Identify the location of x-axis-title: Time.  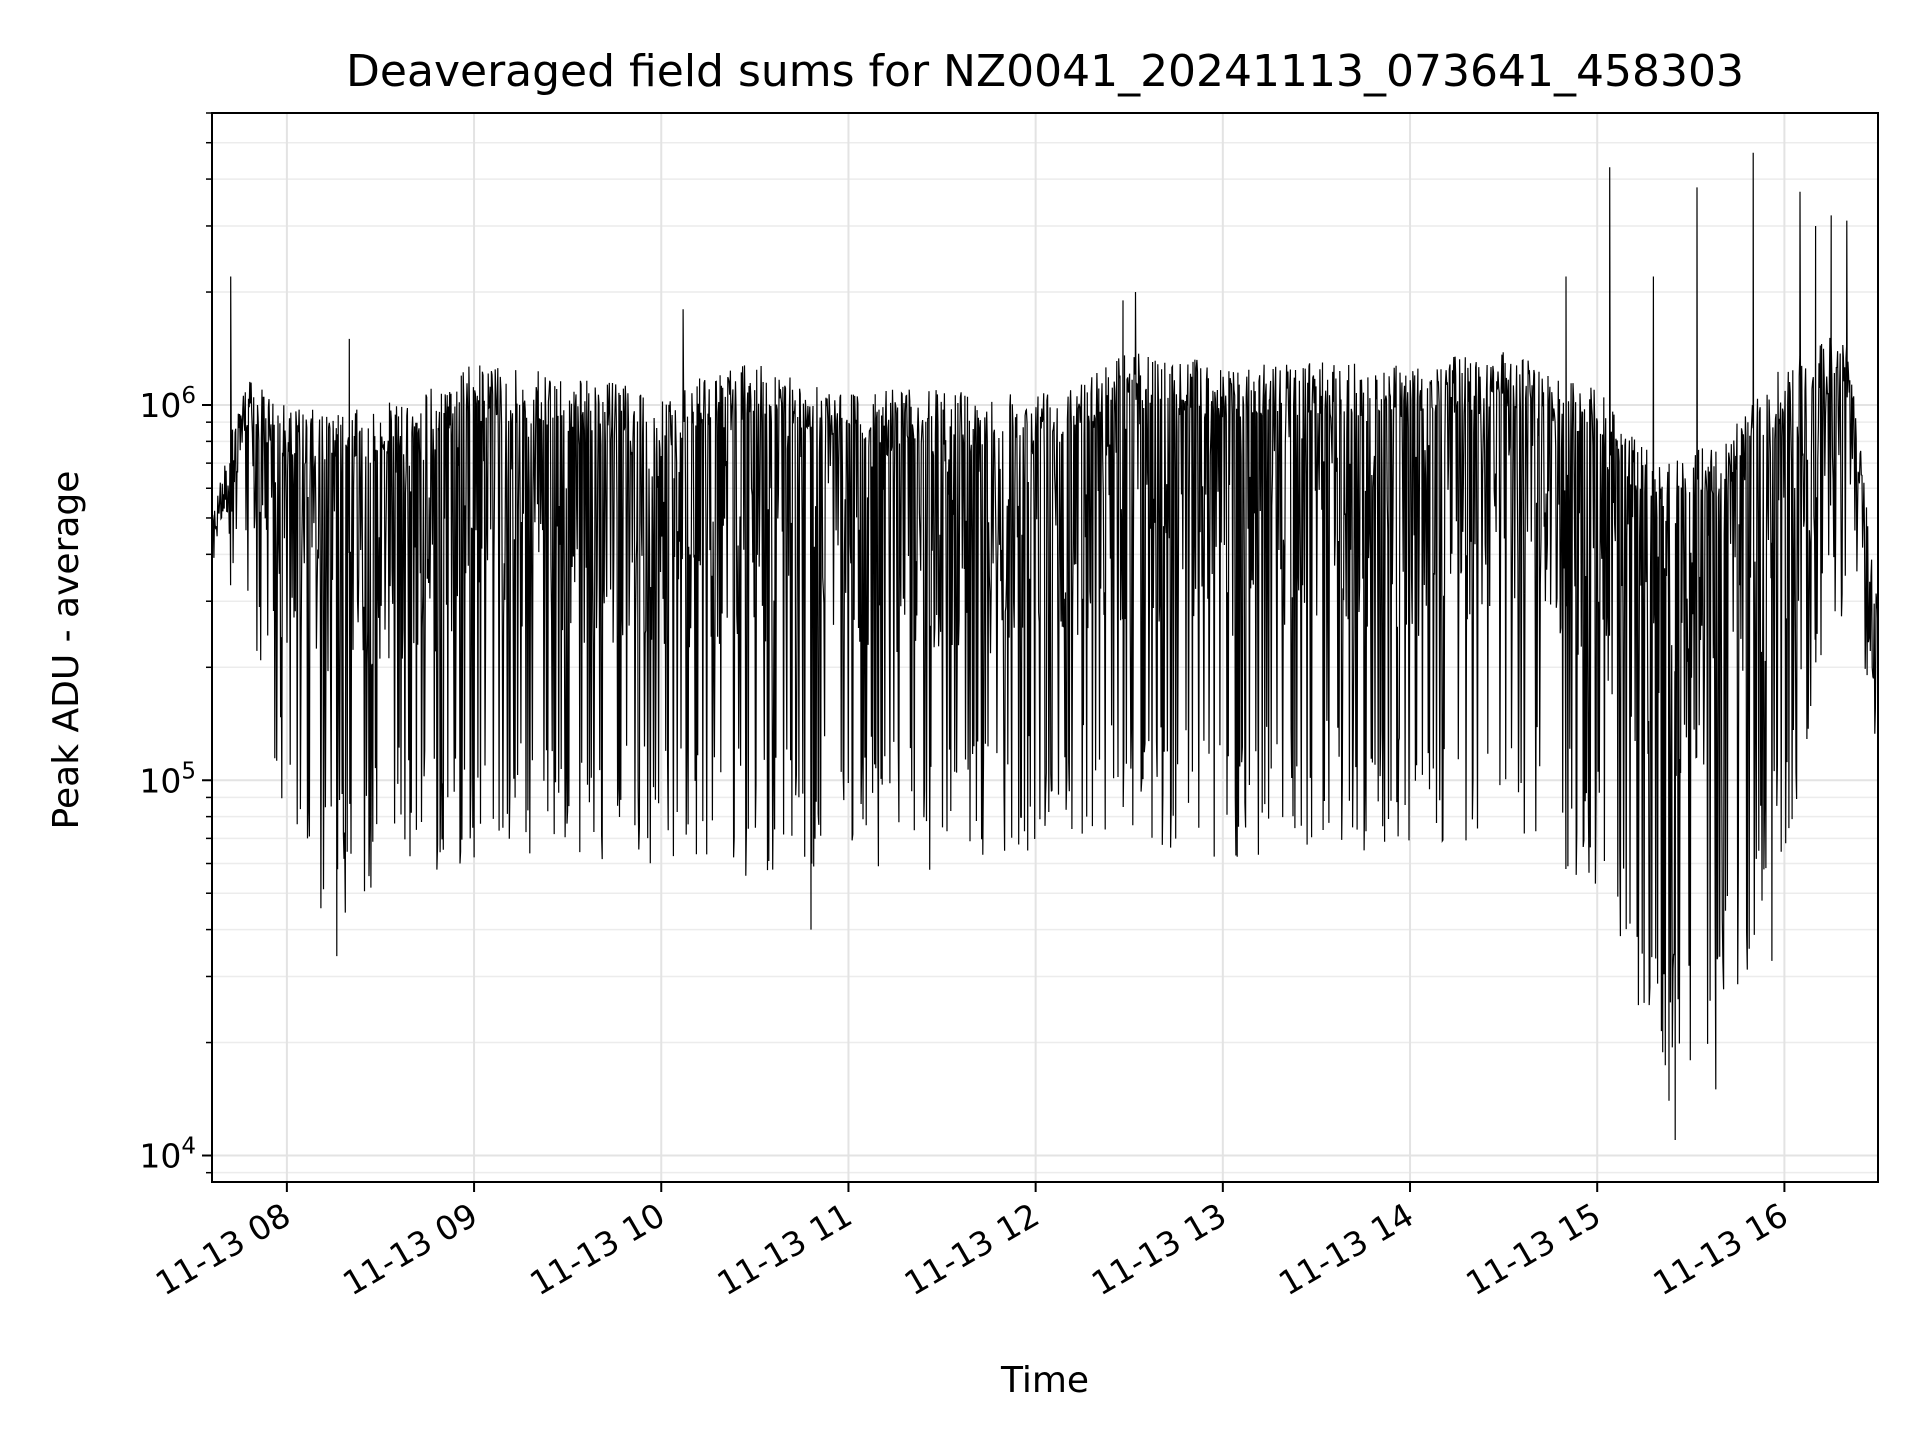
(1044, 1380).